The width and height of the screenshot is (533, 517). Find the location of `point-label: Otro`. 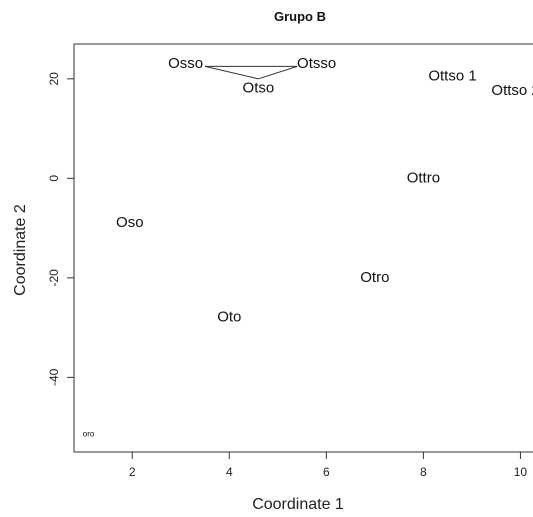

point-label: Otro is located at coordinates (374, 277).